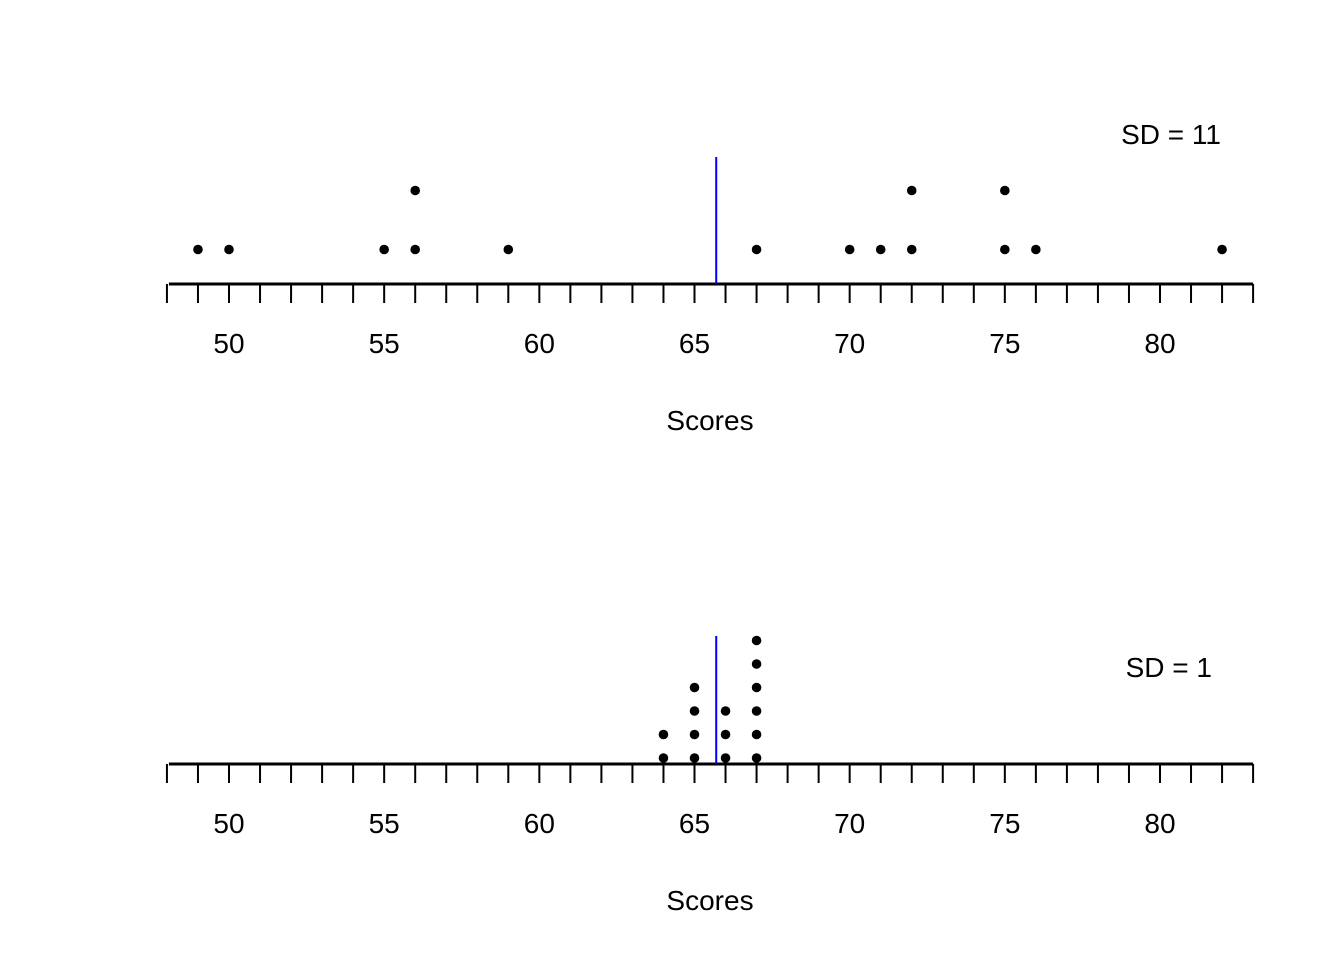  What do you see at coordinates (1171, 134) in the screenshot?
I see `sd-annotation: SD = 11` at bounding box center [1171, 134].